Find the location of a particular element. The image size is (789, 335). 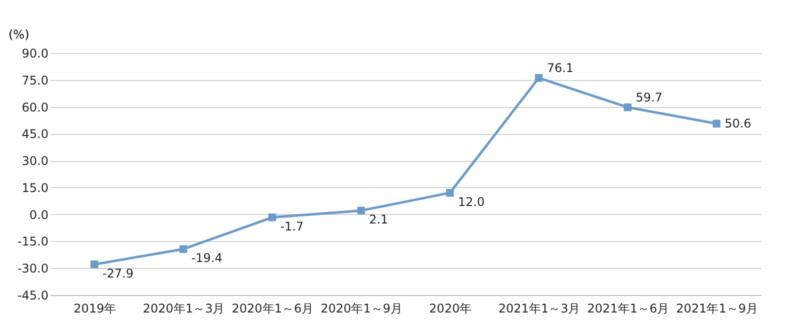

y-tick-label: 30.0 is located at coordinates (35, 161).